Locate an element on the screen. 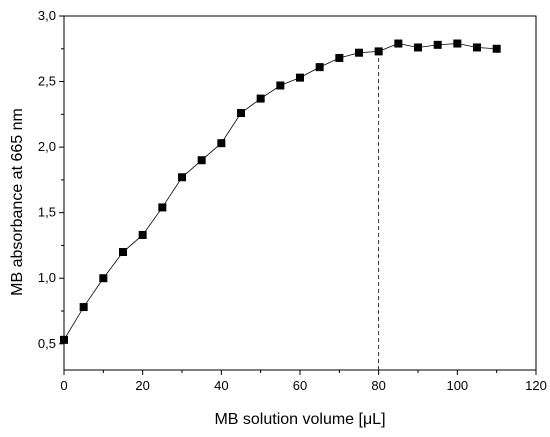 The image size is (550, 437). y-tick-label: 3,0 is located at coordinates (47, 15).